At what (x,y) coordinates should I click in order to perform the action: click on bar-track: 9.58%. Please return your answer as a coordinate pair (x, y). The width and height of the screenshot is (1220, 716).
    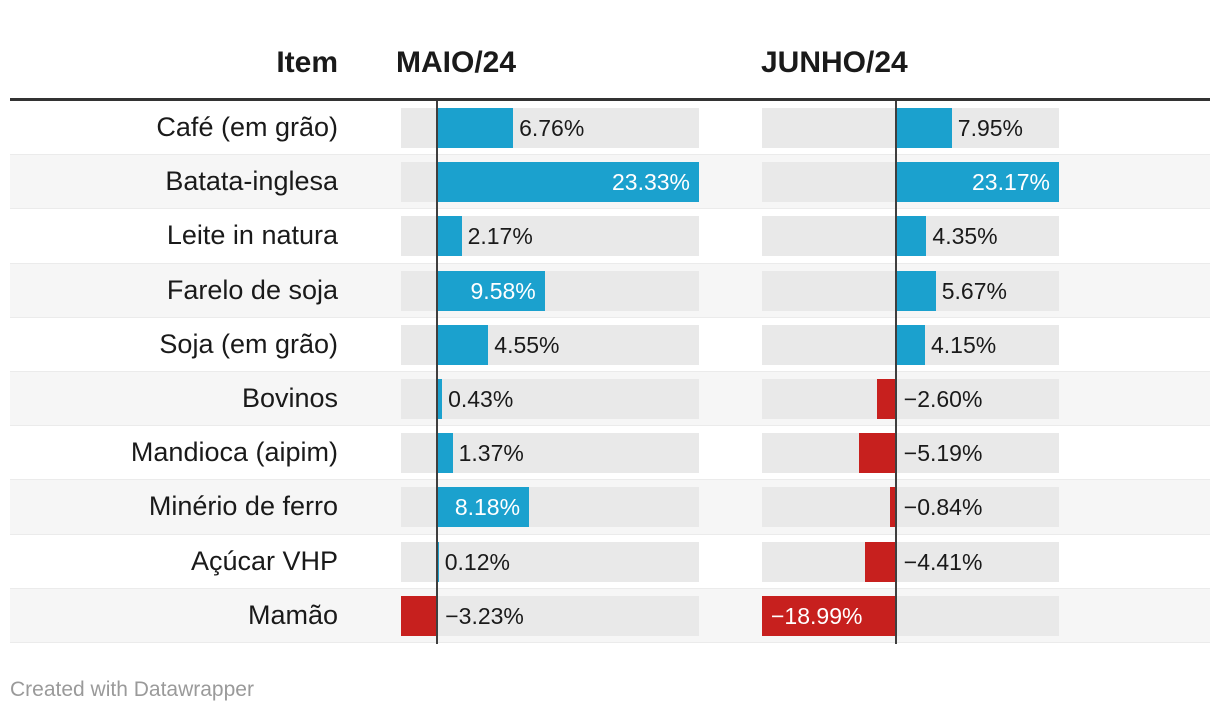
    Looking at the image, I should click on (550, 290).